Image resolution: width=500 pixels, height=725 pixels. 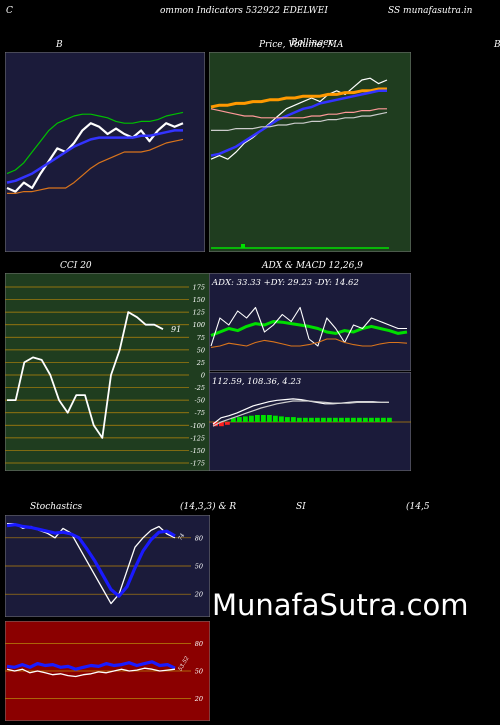 I want to click on cci-tick-label: 0, so click(x=203, y=376).